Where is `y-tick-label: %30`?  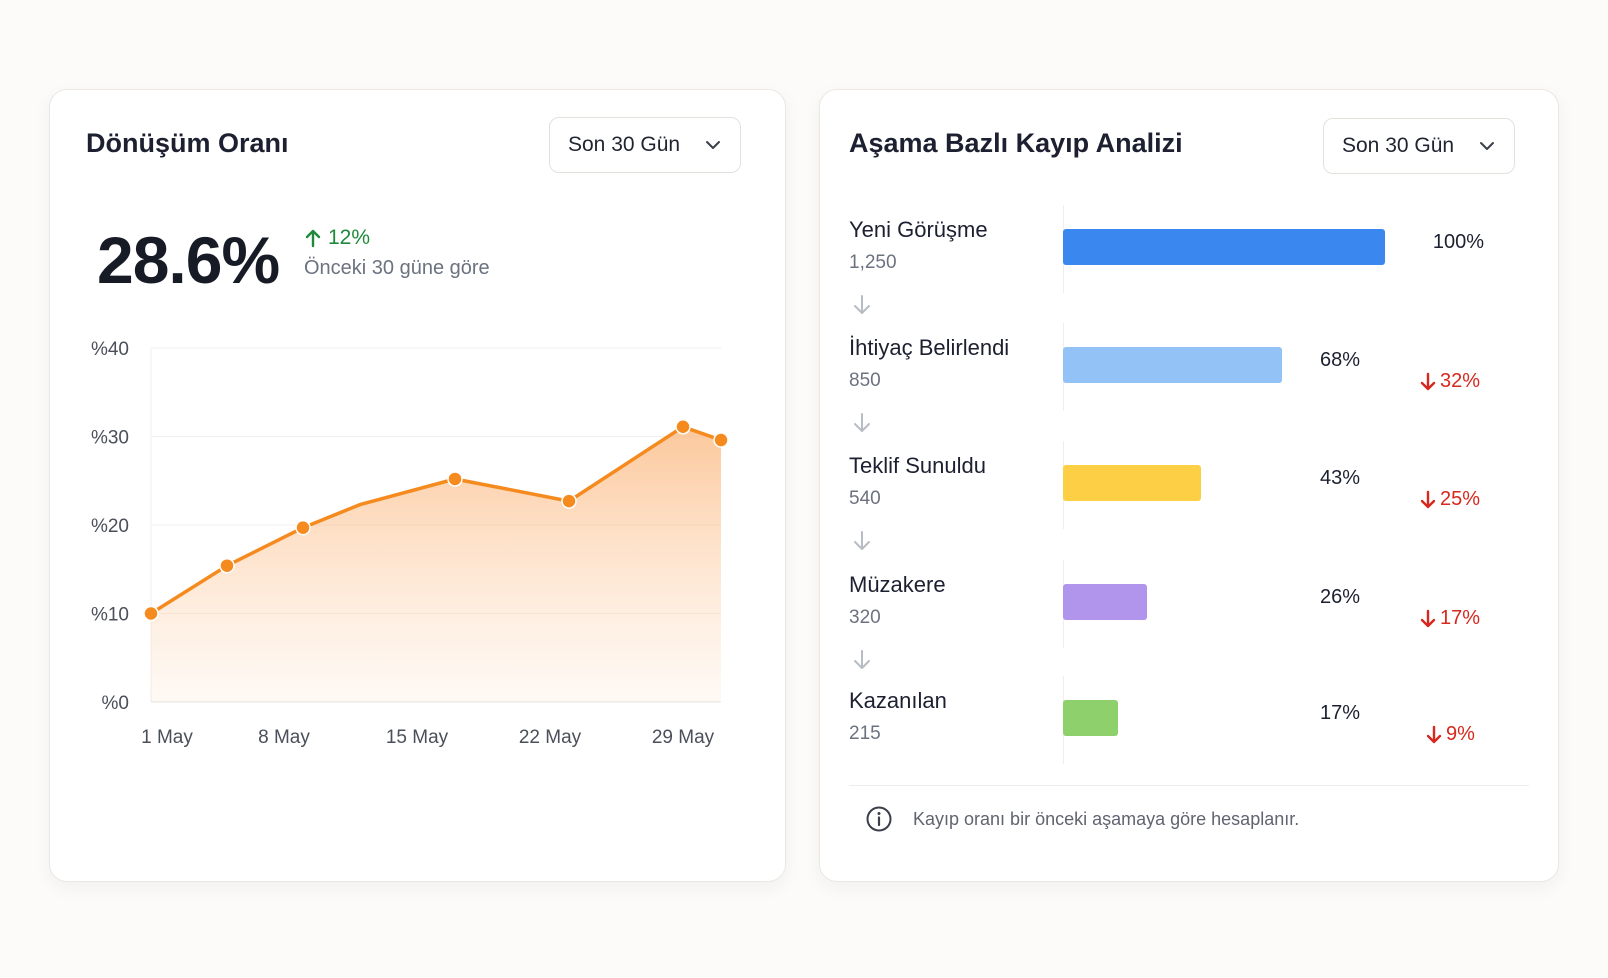 y-tick-label: %30 is located at coordinates (110, 438).